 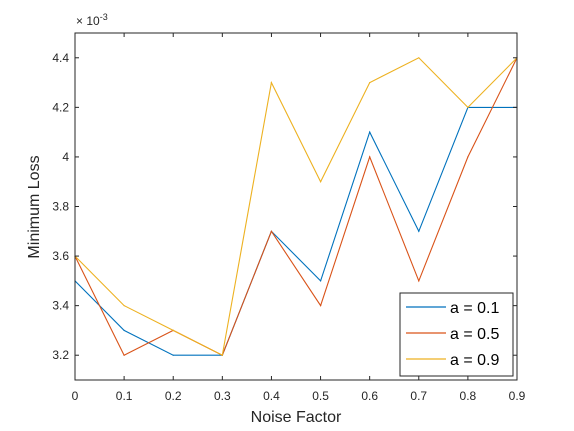 I want to click on x-tick-label: 0.7, so click(x=418, y=396).